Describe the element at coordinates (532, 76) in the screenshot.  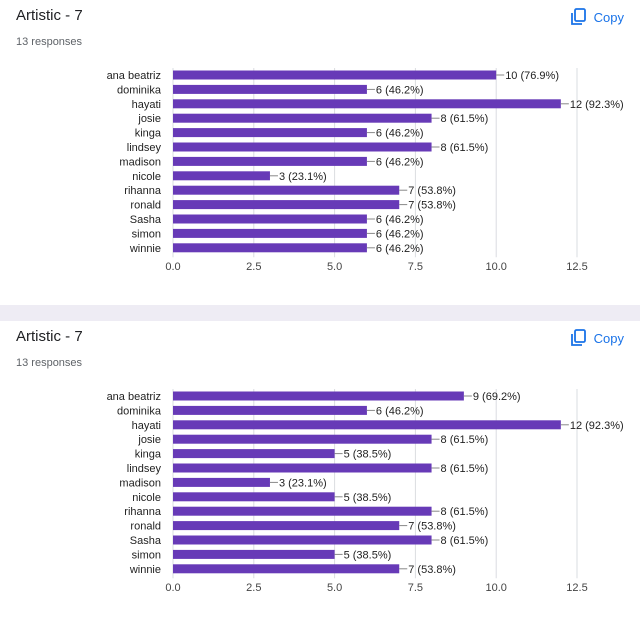
I see `value-label: 10 (76.9%)` at that location.